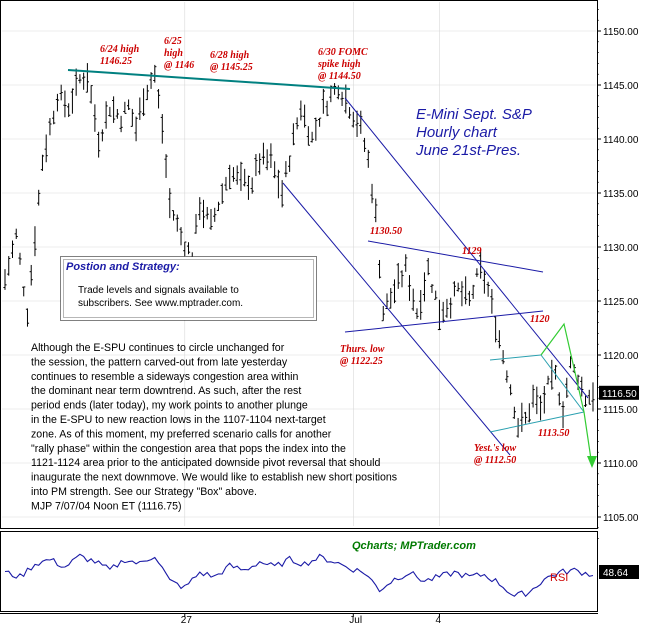 Image resolution: width=655 pixels, height=639 pixels. Describe the element at coordinates (621, 86) in the screenshot. I see `y-tick-label: 1145.00` at that location.